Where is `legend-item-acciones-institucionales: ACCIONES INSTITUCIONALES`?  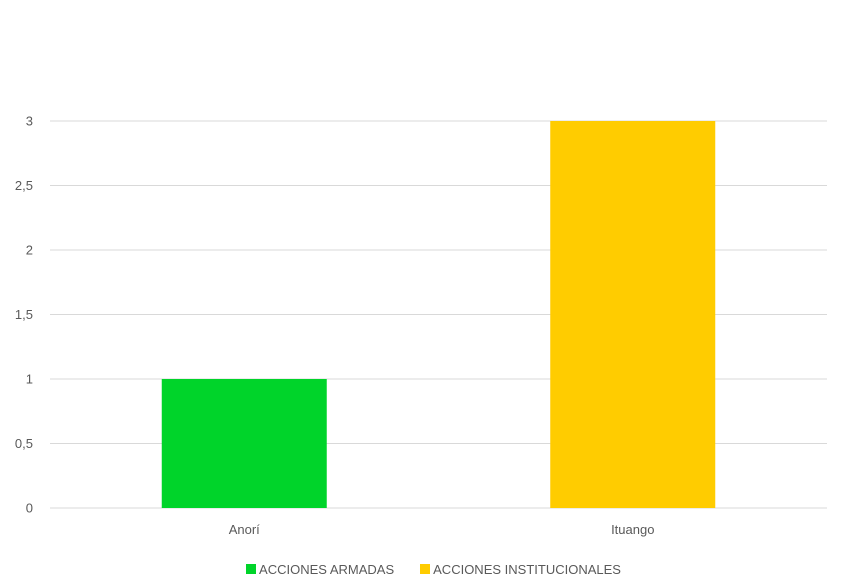 legend-item-acciones-institucionales: ACCIONES INSTITUCIONALES is located at coordinates (520, 569).